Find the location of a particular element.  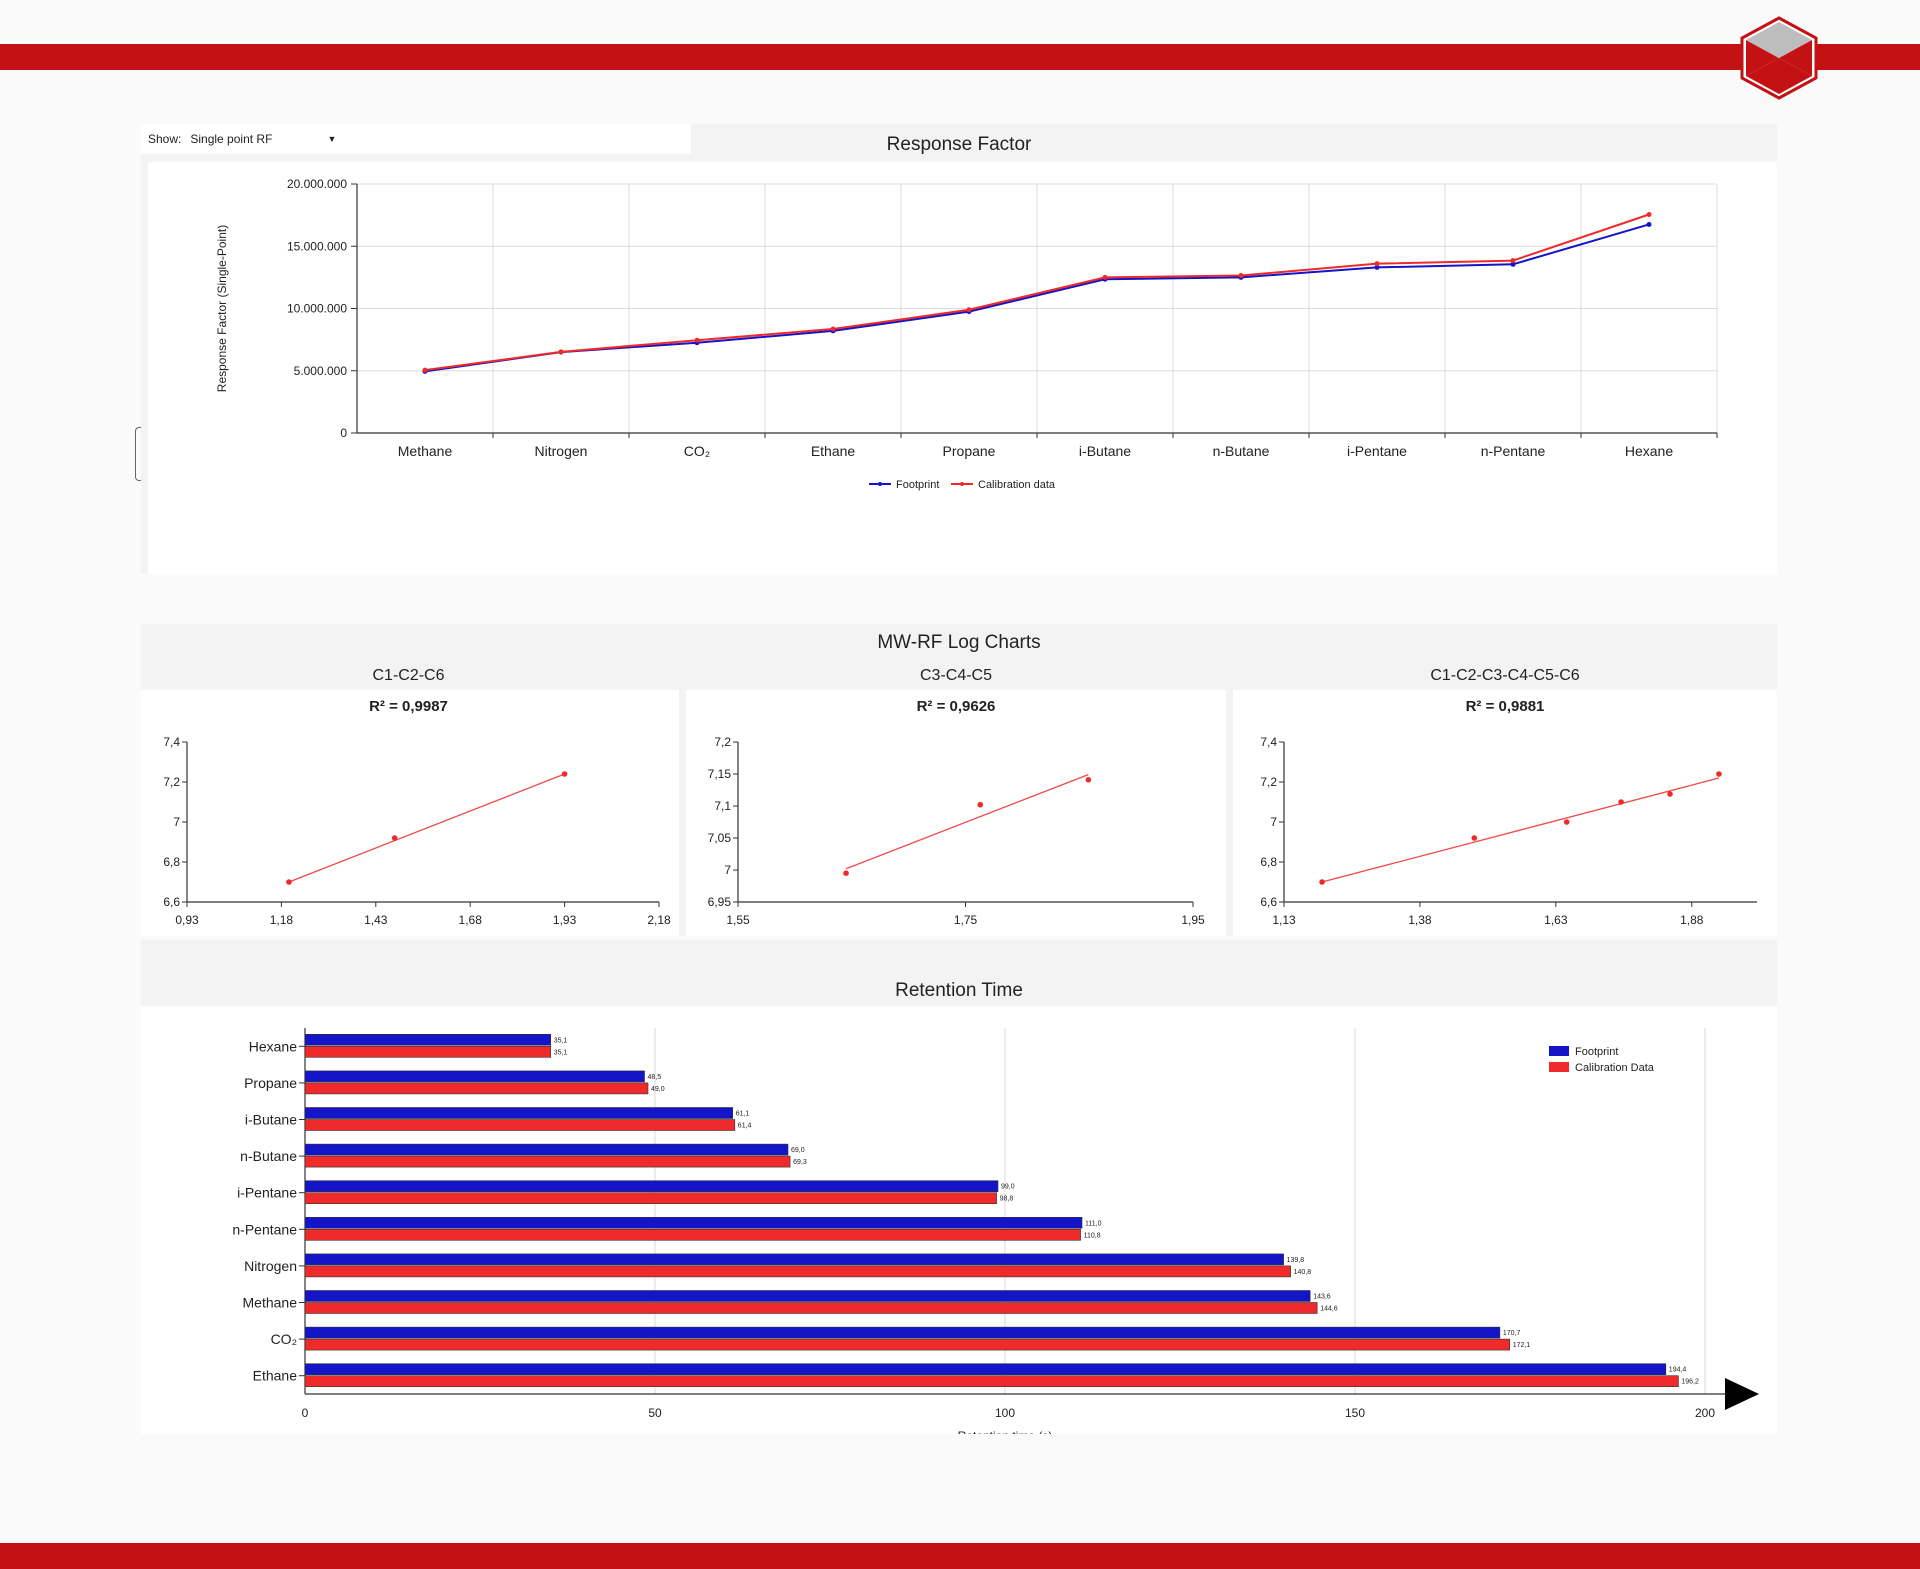

bottom-brand-band is located at coordinates (960, 1556).